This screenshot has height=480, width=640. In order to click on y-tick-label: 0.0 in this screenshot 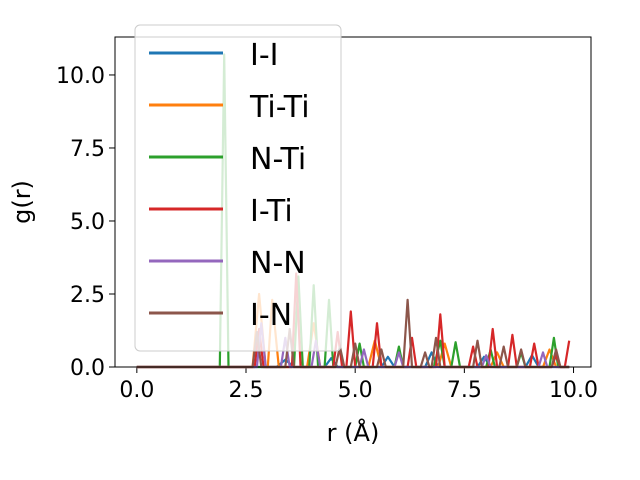, I will do `click(87, 368)`.